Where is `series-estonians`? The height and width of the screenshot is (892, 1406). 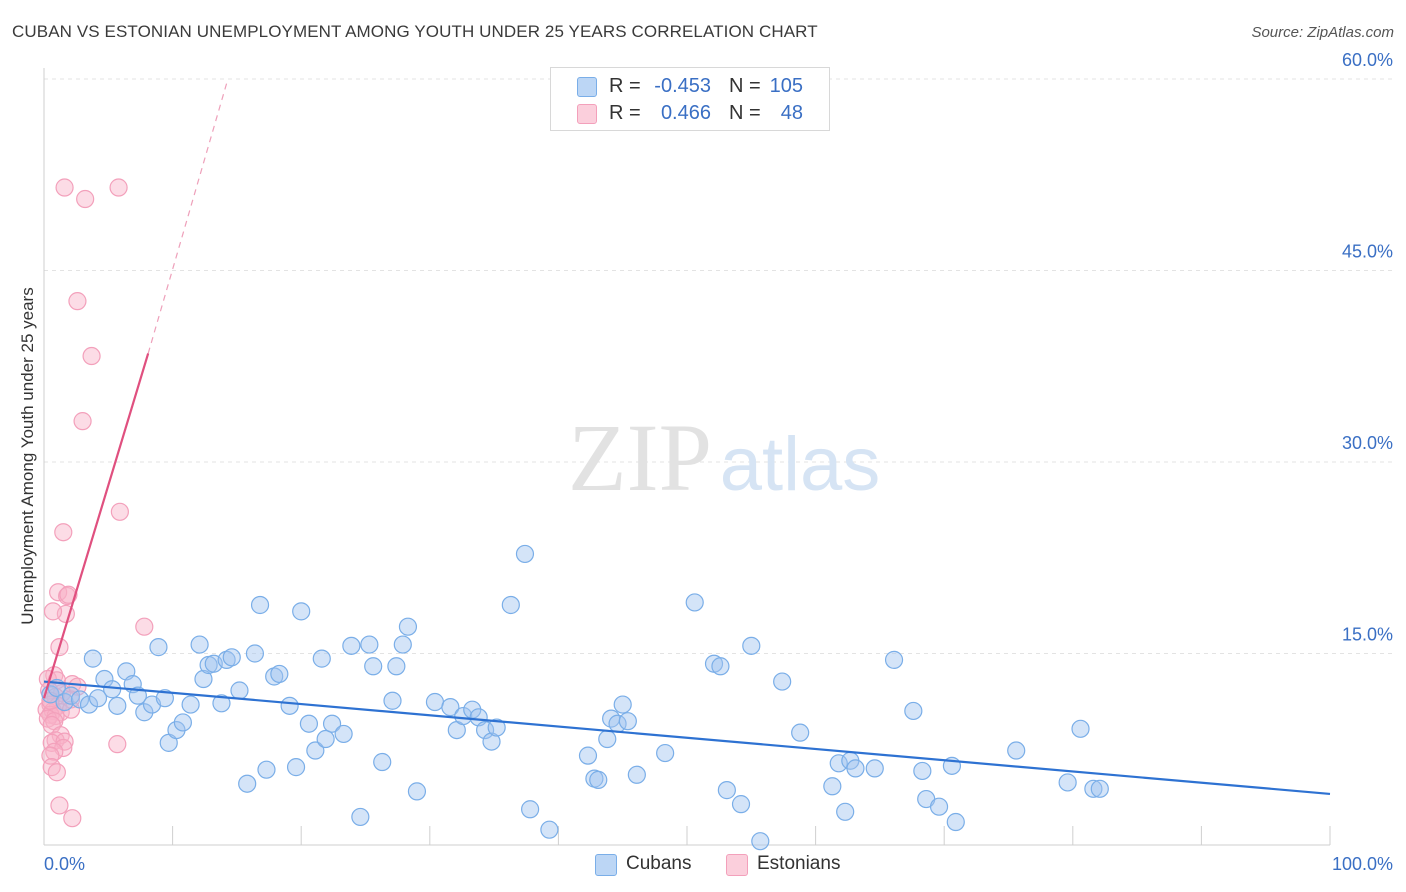 series-estonians is located at coordinates (95, 503).